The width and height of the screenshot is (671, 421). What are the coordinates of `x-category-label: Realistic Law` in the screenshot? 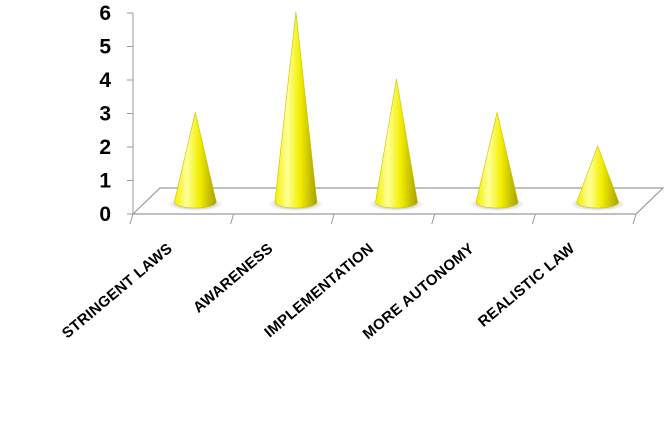 It's located at (527, 285).